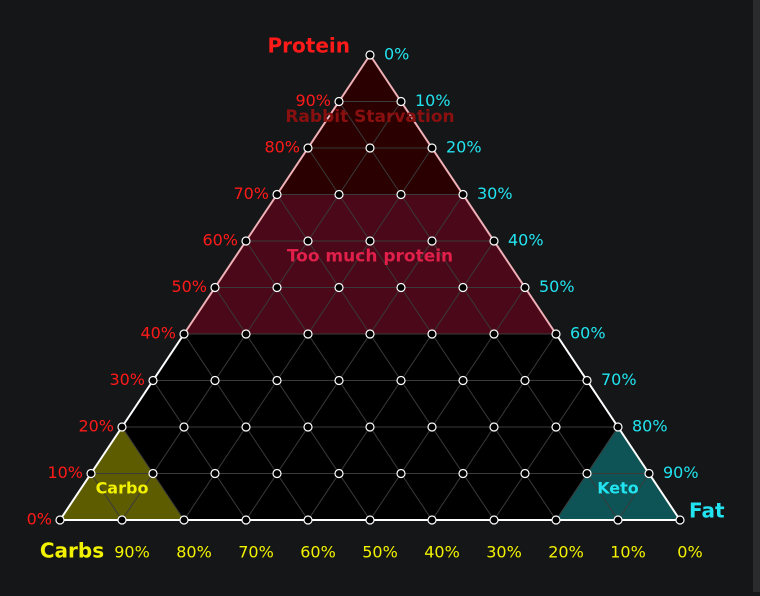 The image size is (760, 596). Describe the element at coordinates (220, 240) in the screenshot. I see `tick-label-protein: 60%` at that location.